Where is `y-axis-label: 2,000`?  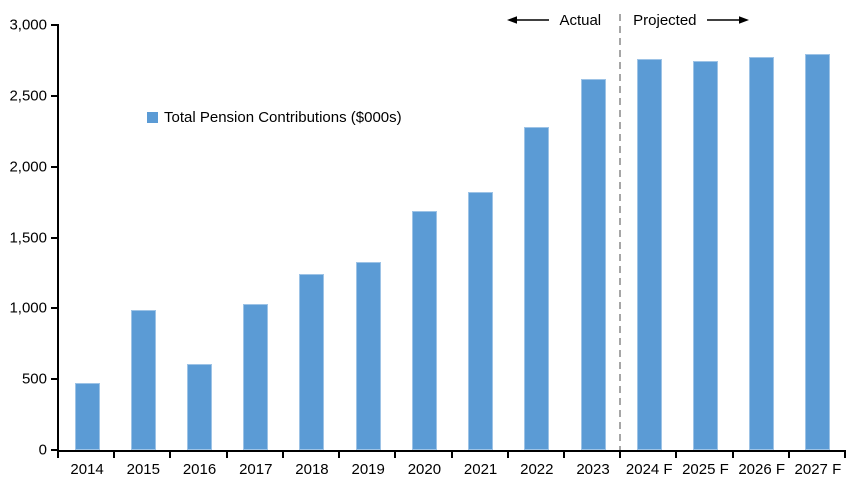 y-axis-label: 2,000 is located at coordinates (28, 167).